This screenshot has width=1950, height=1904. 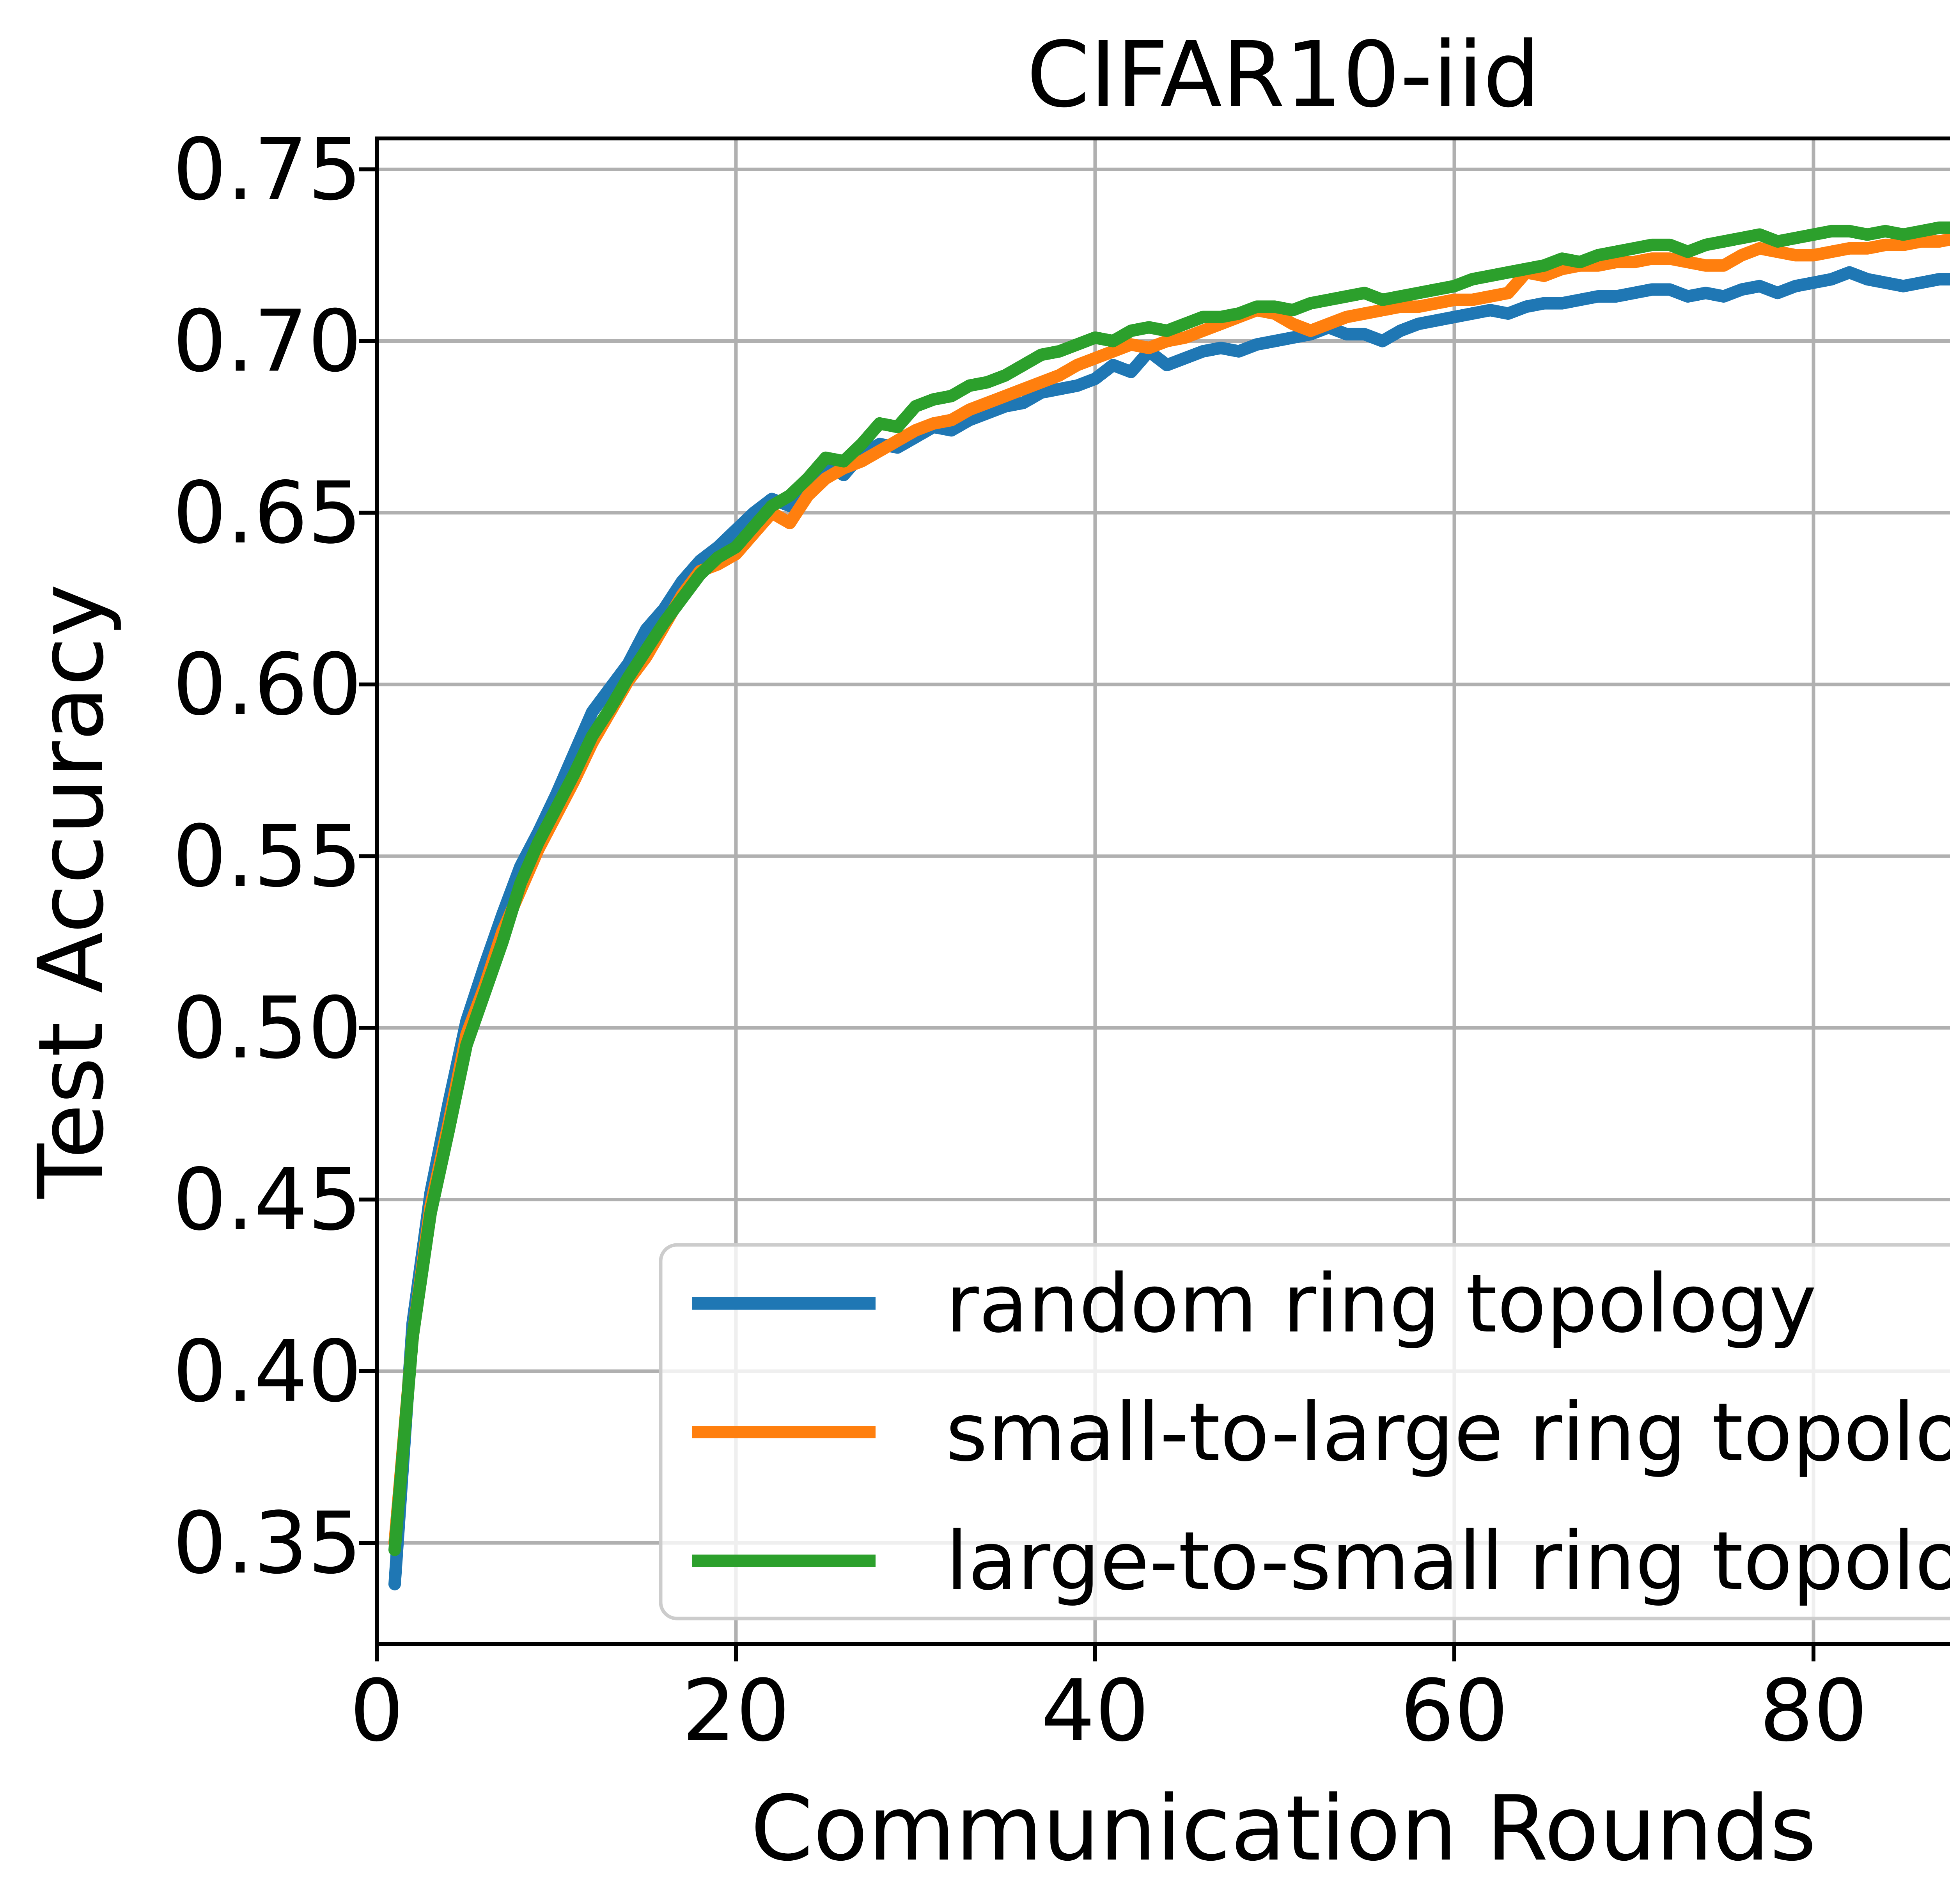 I want to click on y-tick-label: 0.35, so click(x=267, y=1544).